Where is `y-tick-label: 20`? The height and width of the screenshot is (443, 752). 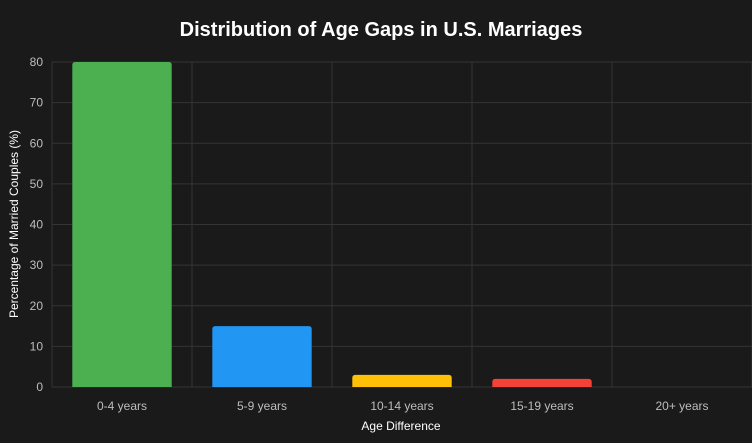
y-tick-label: 20 is located at coordinates (37, 306).